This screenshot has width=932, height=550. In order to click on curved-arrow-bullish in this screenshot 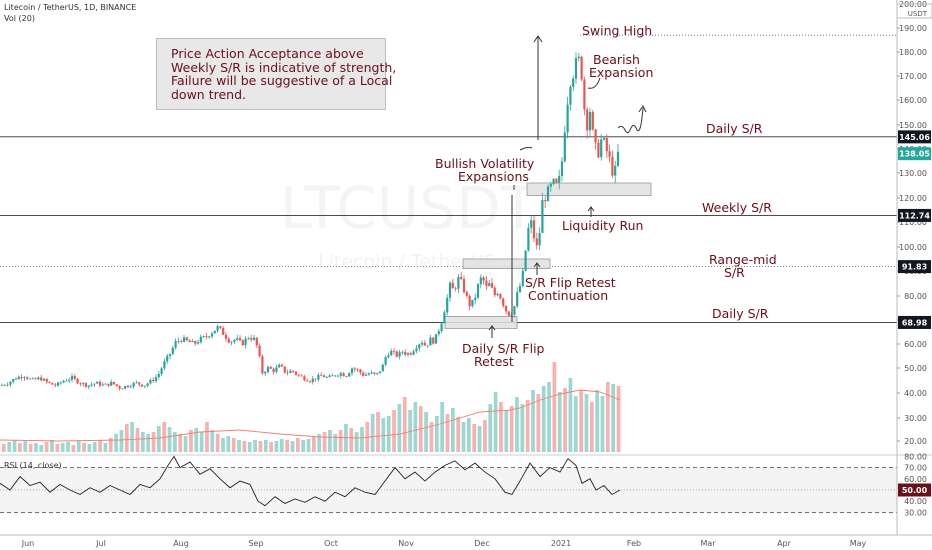, I will do `click(526, 148)`.